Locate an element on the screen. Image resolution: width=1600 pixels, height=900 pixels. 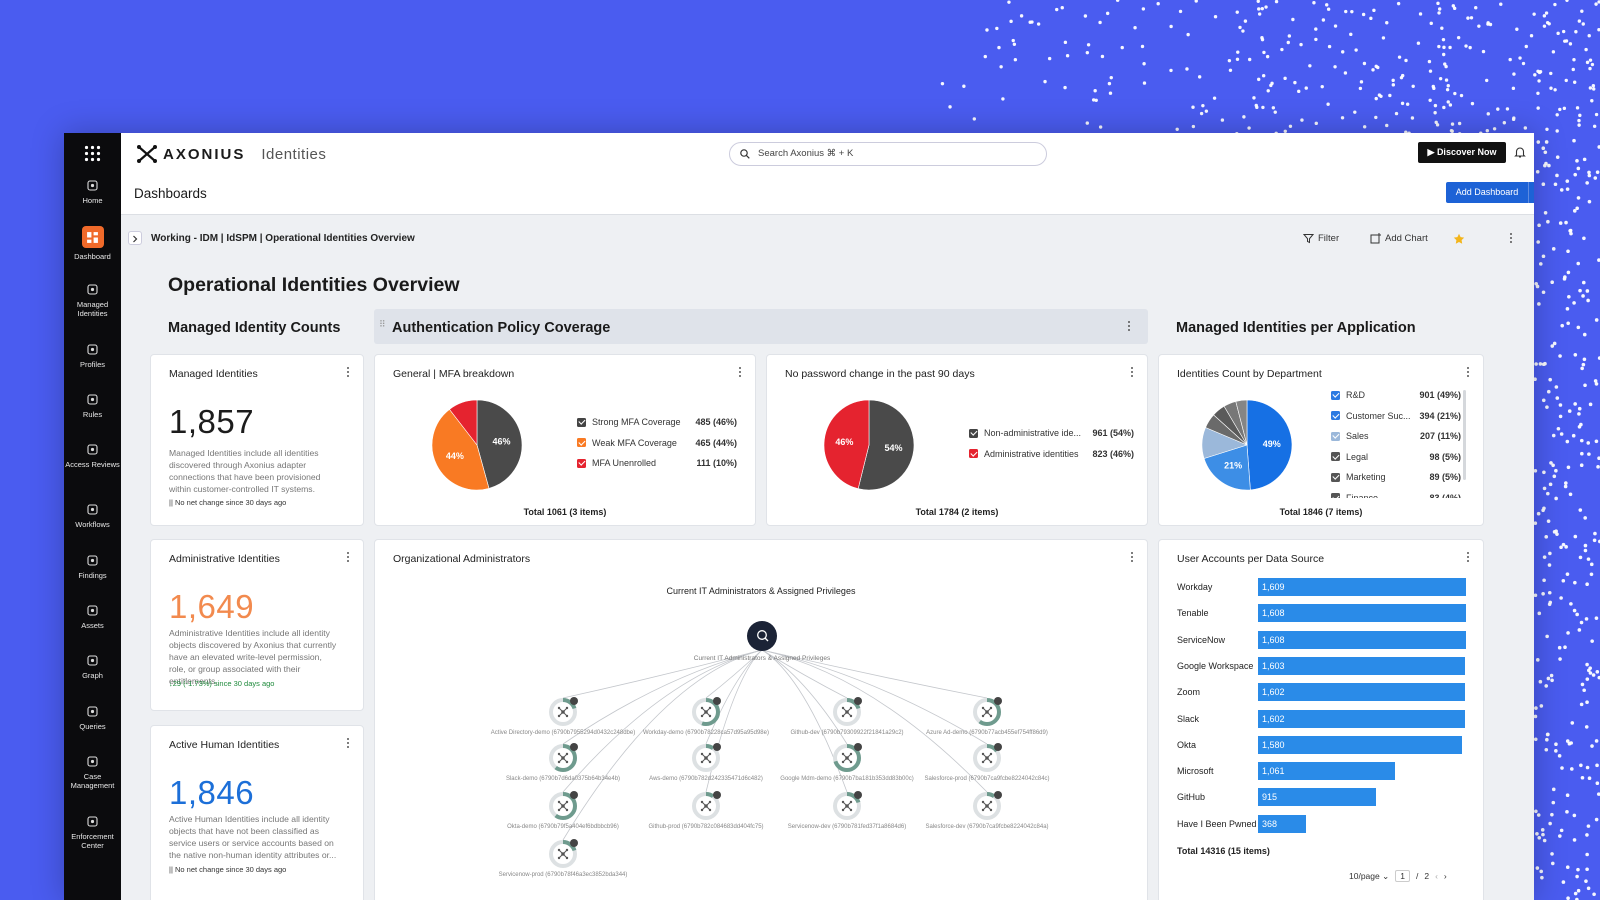
expand-panel-button is located at coordinates (135, 238).